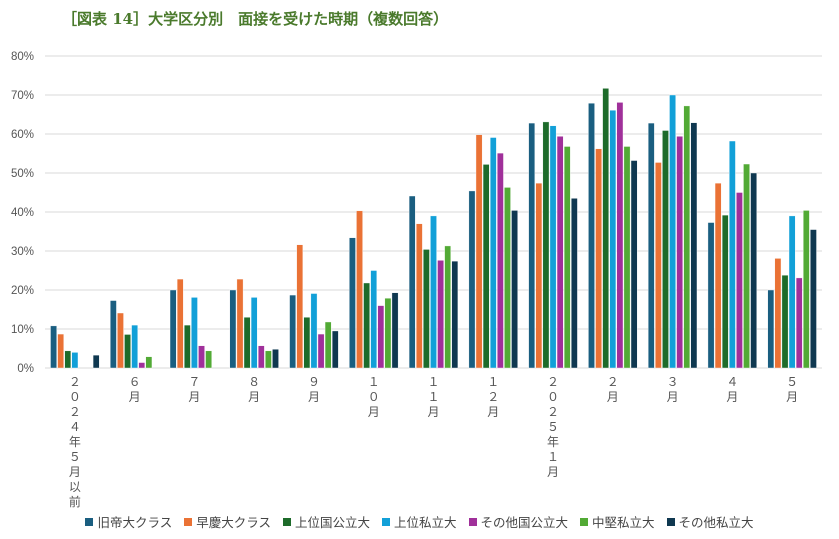  Describe the element at coordinates (22, 330) in the screenshot. I see `y-tick-label: 10%` at that location.